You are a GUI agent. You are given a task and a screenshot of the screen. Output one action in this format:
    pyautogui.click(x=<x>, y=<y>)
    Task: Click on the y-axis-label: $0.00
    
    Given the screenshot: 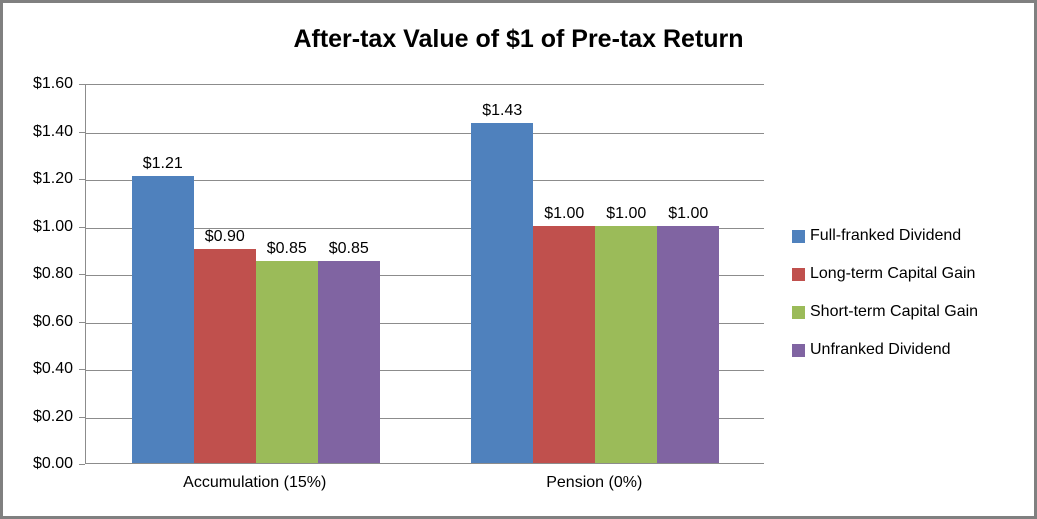 What is the action you would take?
    pyautogui.click(x=52, y=463)
    